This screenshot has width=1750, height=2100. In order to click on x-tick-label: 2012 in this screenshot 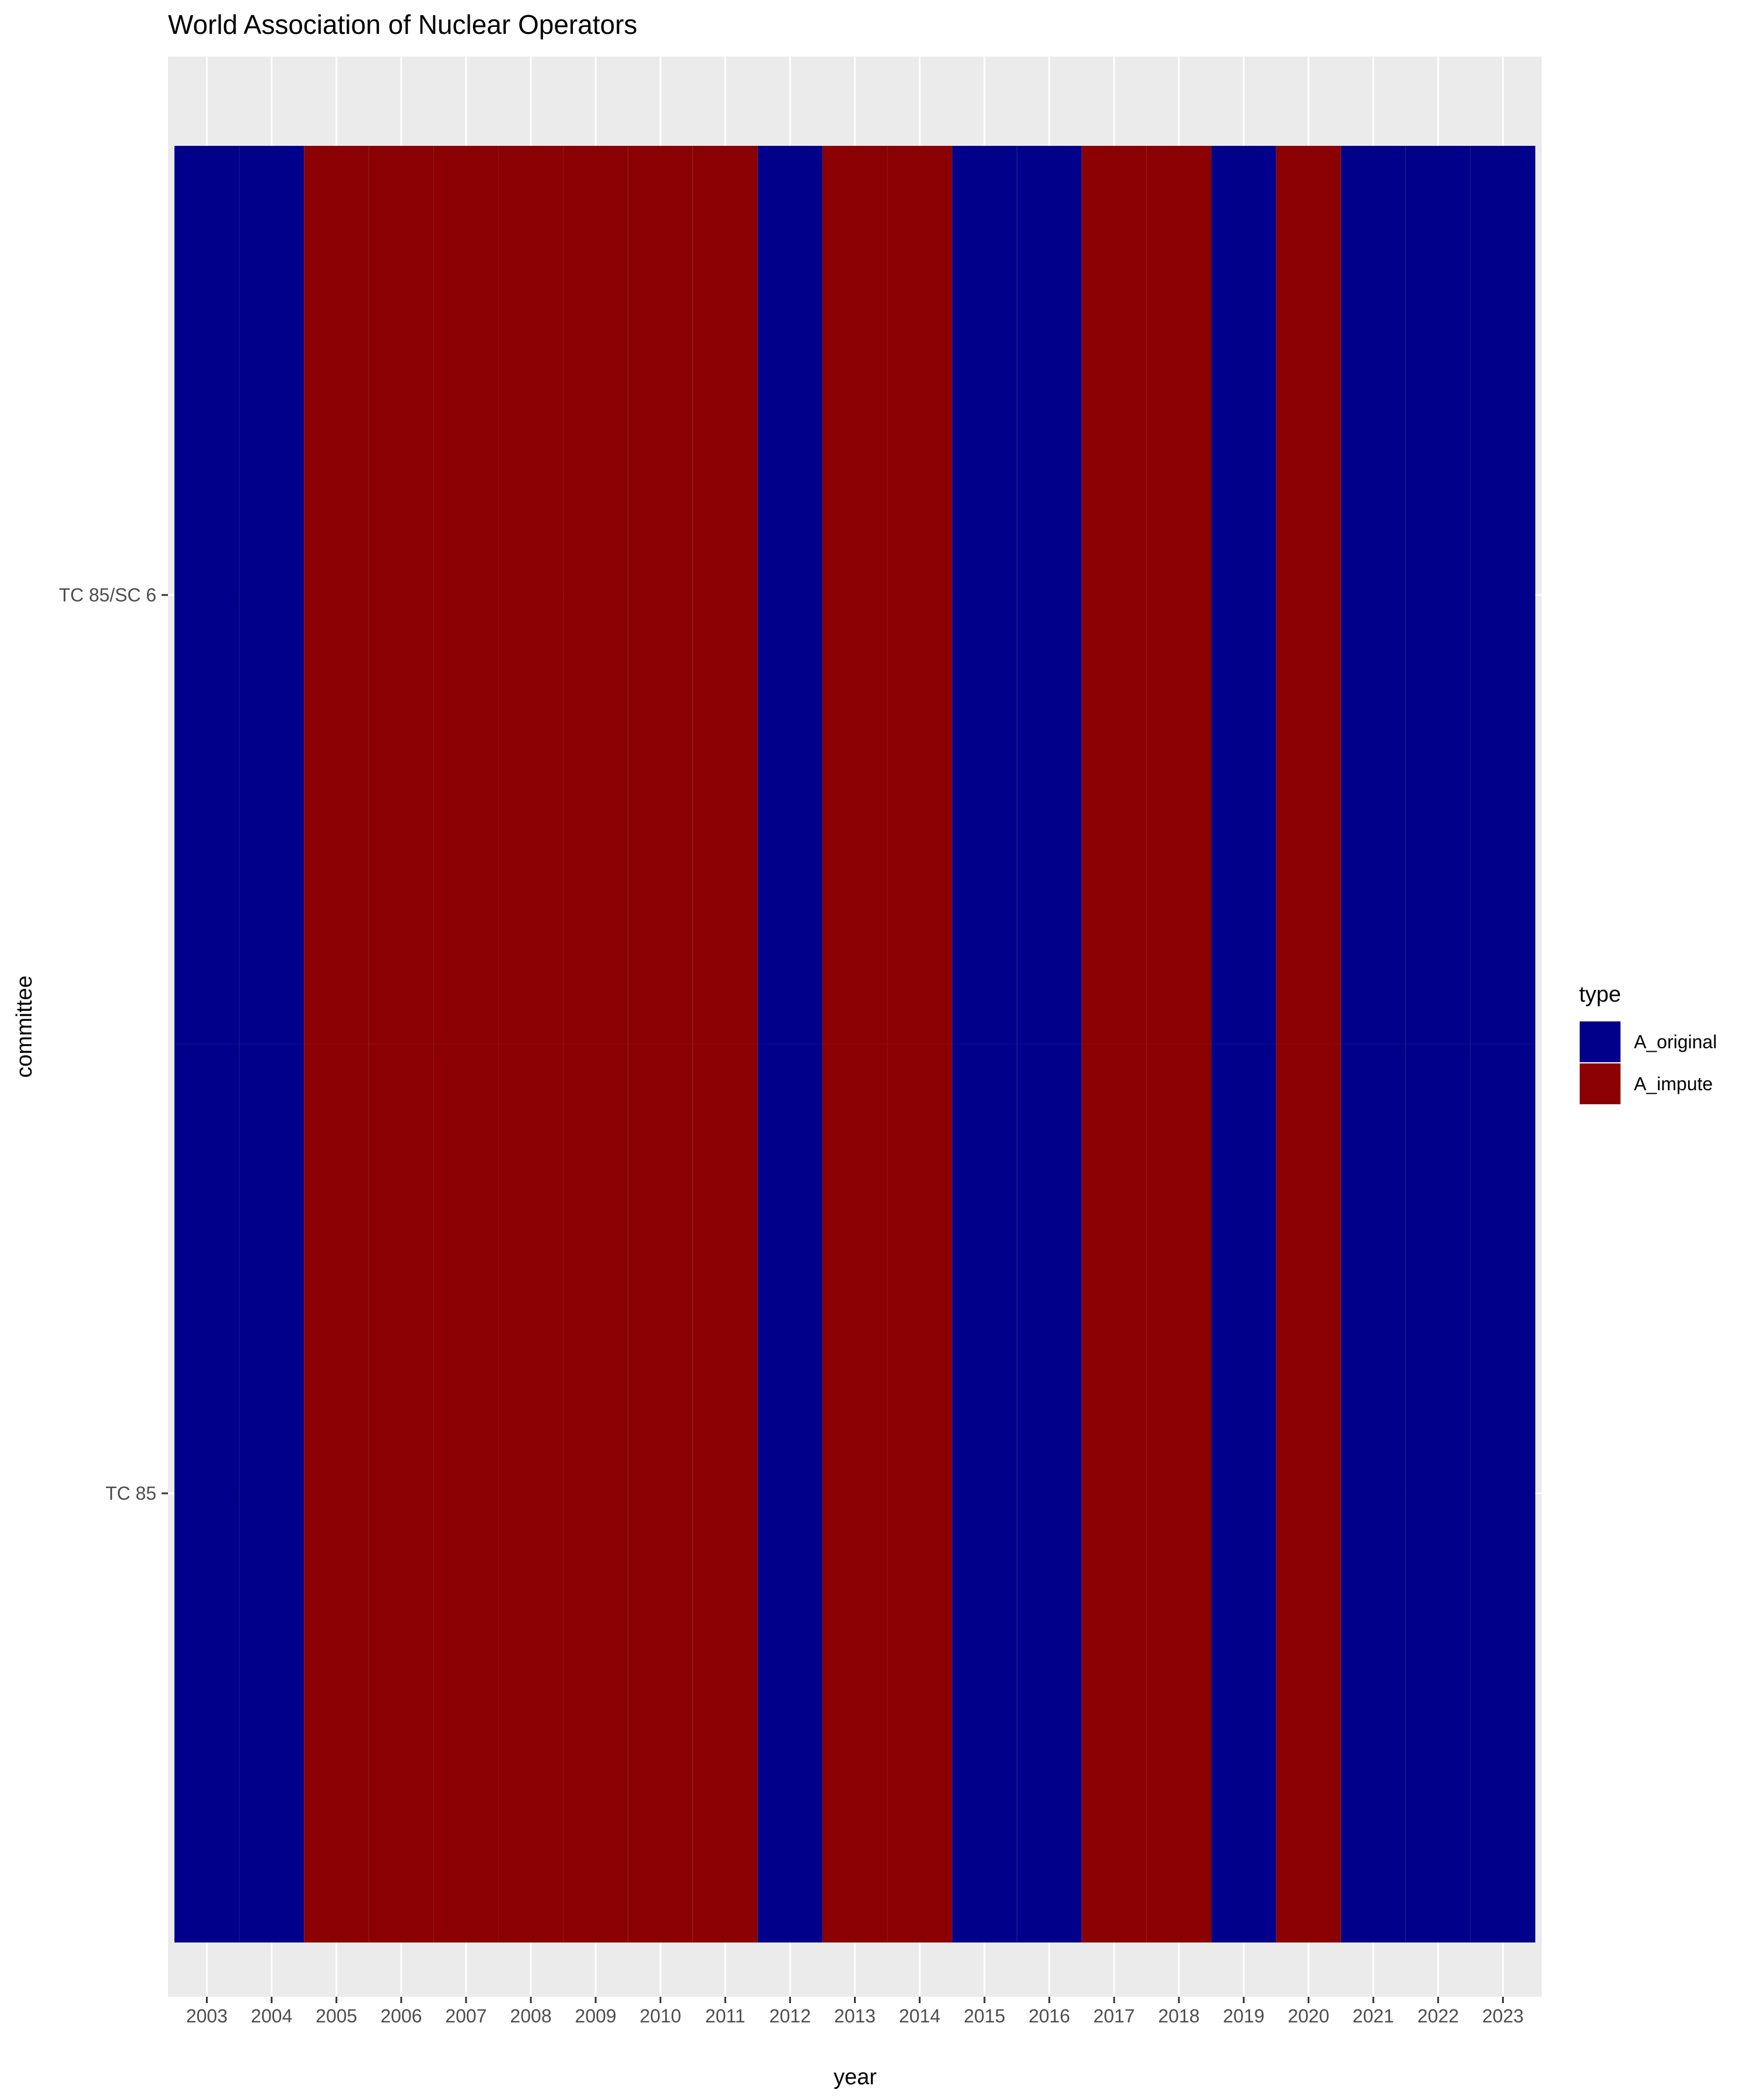, I will do `click(790, 2016)`.